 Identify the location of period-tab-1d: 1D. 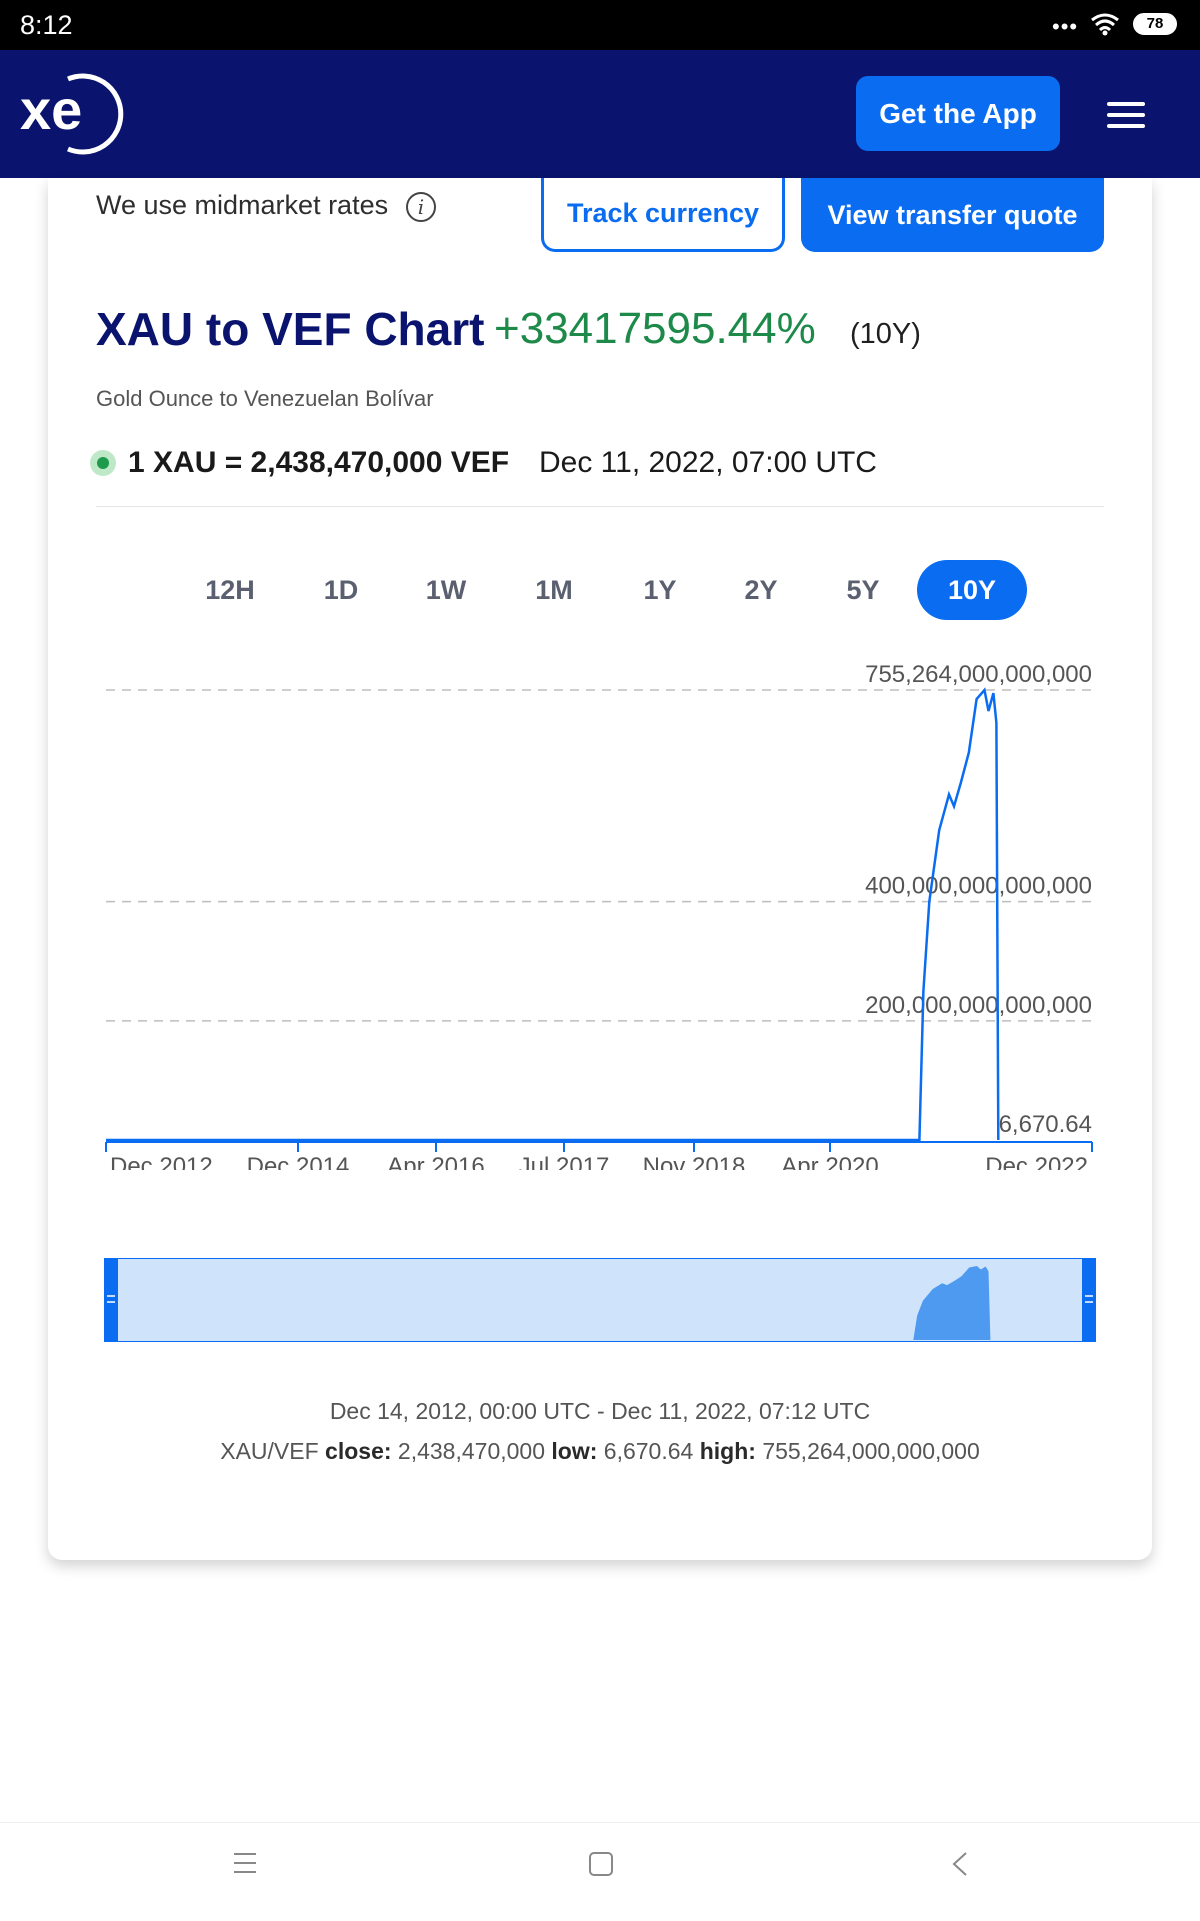
(341, 589).